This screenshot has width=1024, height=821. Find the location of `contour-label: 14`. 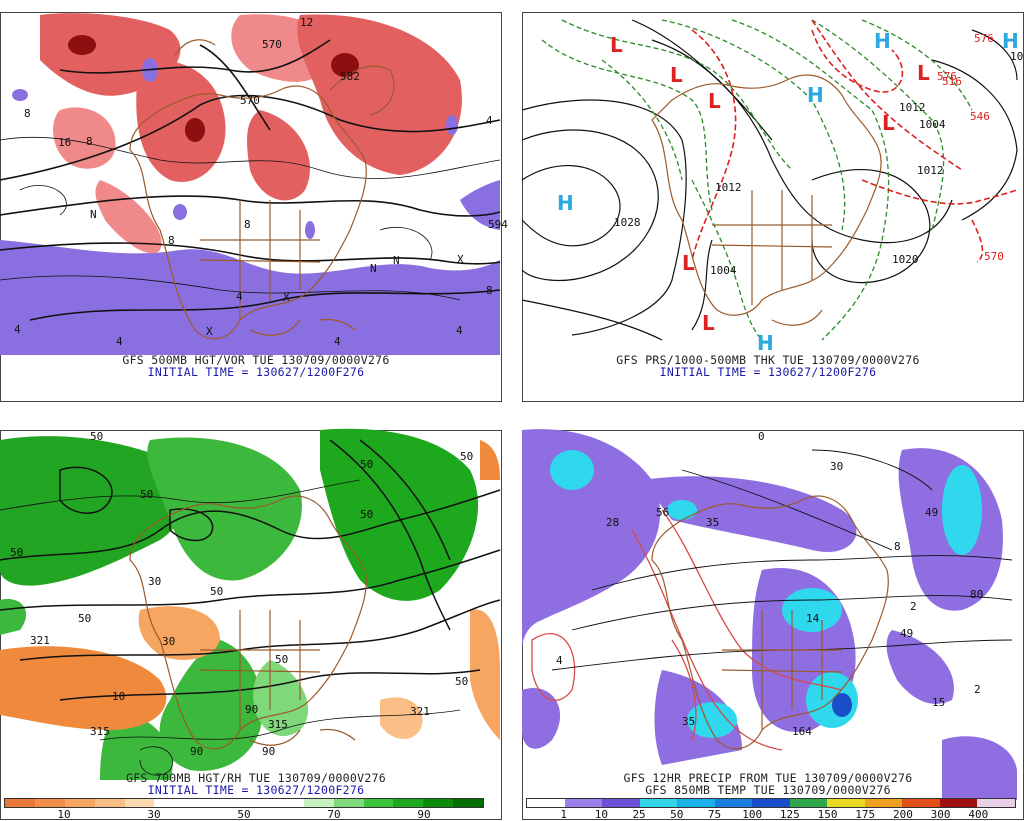

contour-label: 14 is located at coordinates (813, 618).